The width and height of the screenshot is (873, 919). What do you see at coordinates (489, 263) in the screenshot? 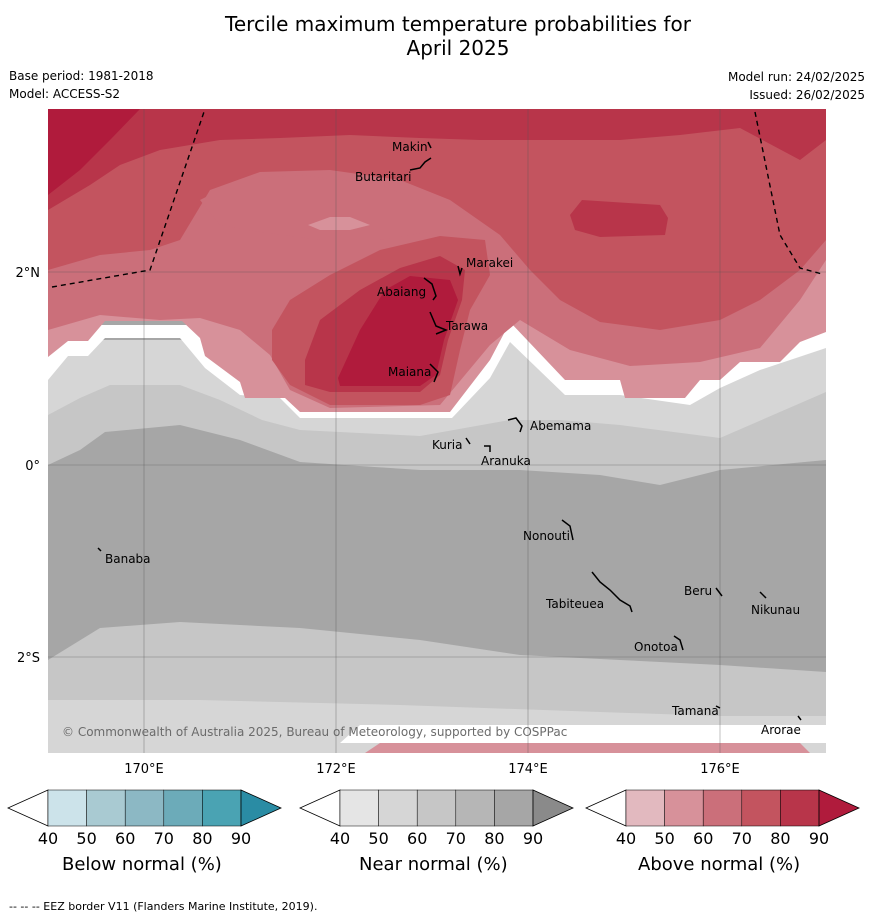
I see `label-marakei: Marakei` at bounding box center [489, 263].